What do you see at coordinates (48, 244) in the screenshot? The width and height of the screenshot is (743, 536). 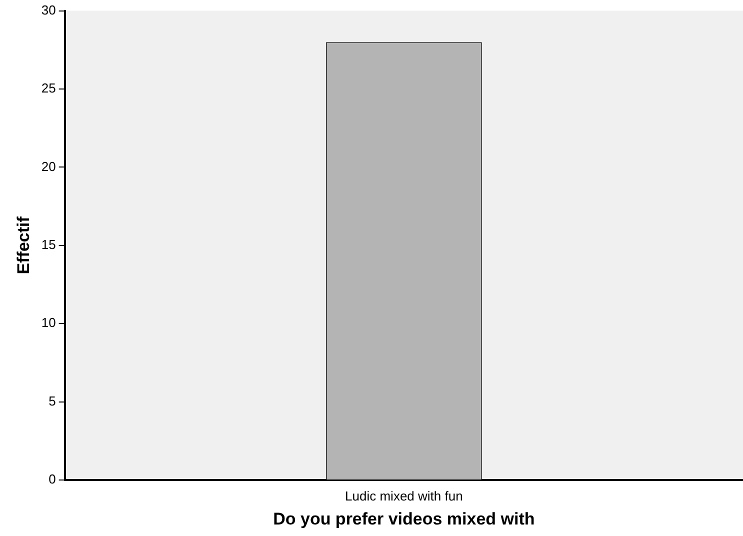 I see `y-tick-label: 15` at bounding box center [48, 244].